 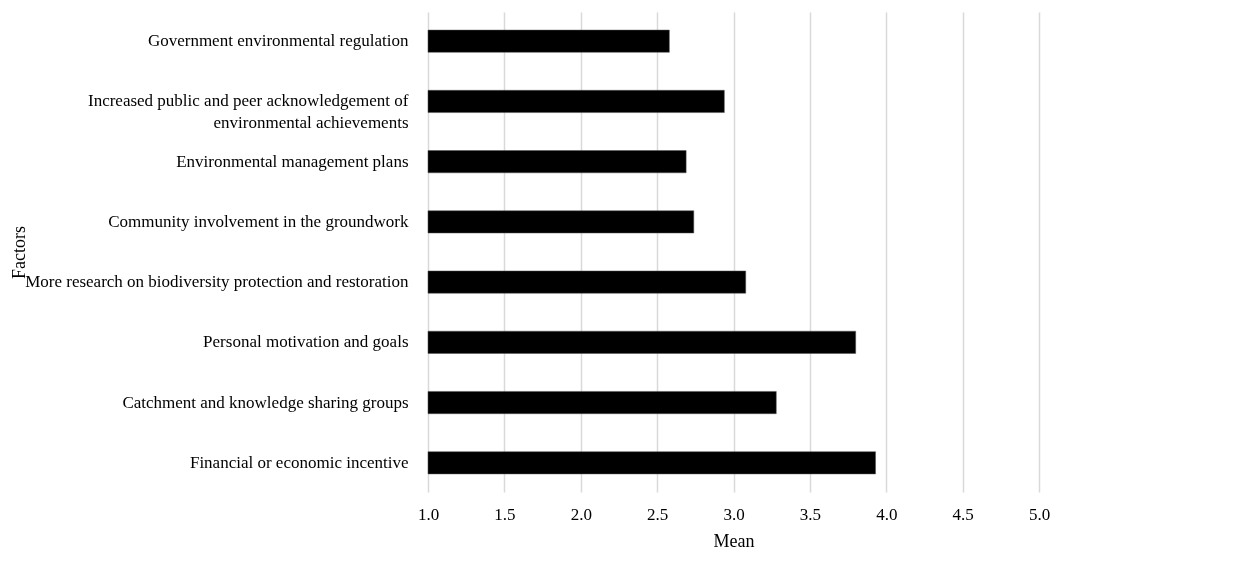 I want to click on x-tick-label: 4.5, so click(x=963, y=514).